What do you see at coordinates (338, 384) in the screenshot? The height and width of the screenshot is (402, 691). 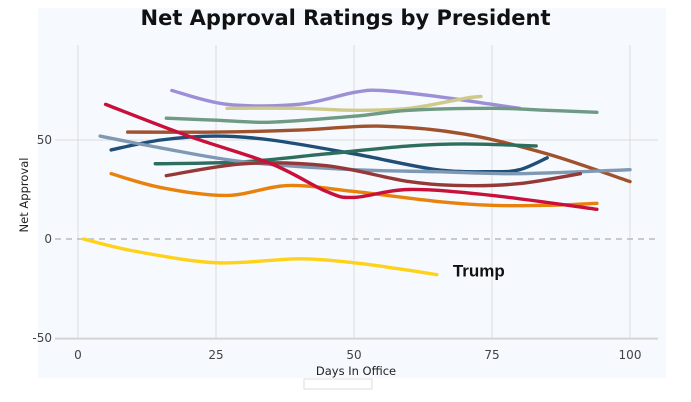 I see `range-slider-handle` at bounding box center [338, 384].